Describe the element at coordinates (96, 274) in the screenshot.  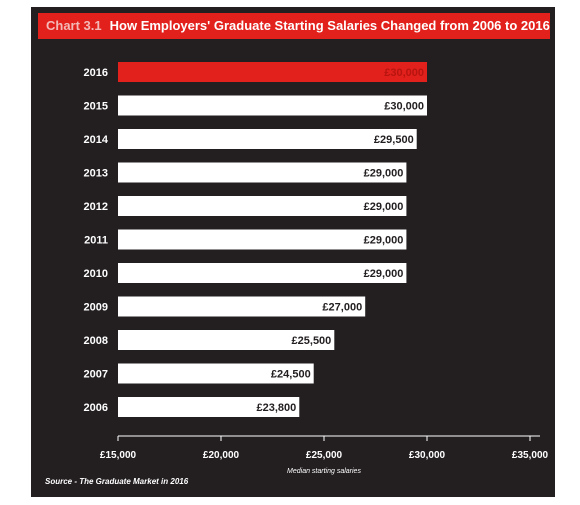
I see `category-label-2010: 2010` at that location.